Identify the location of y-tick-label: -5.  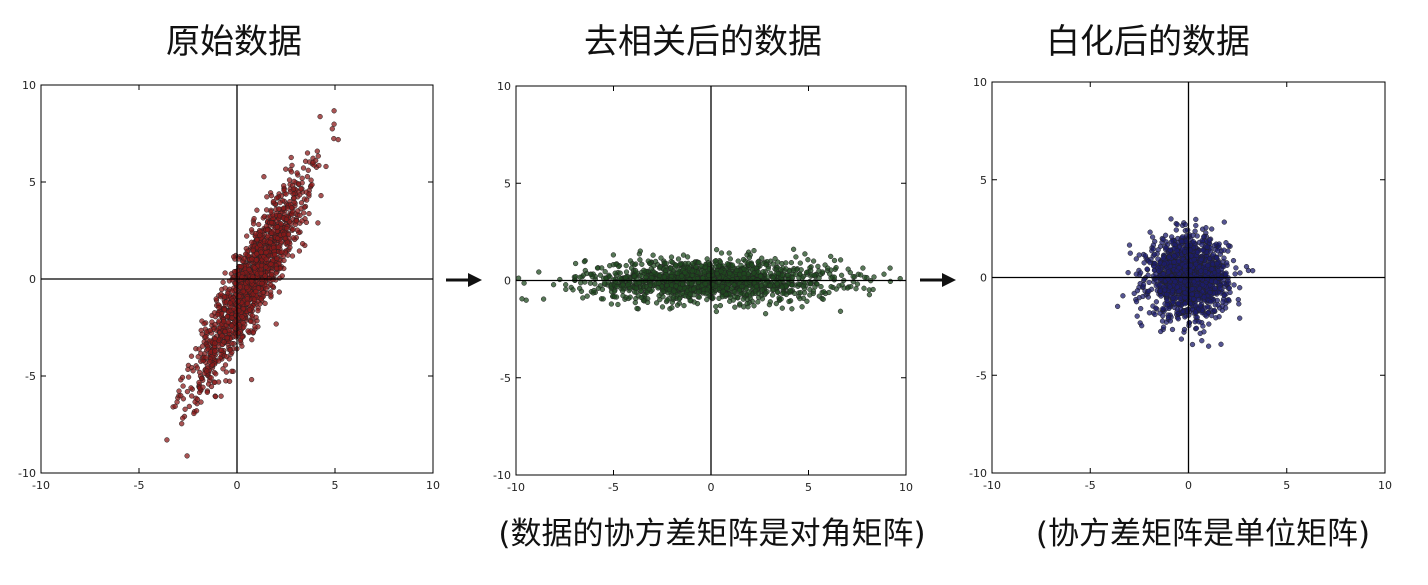
(505, 378).